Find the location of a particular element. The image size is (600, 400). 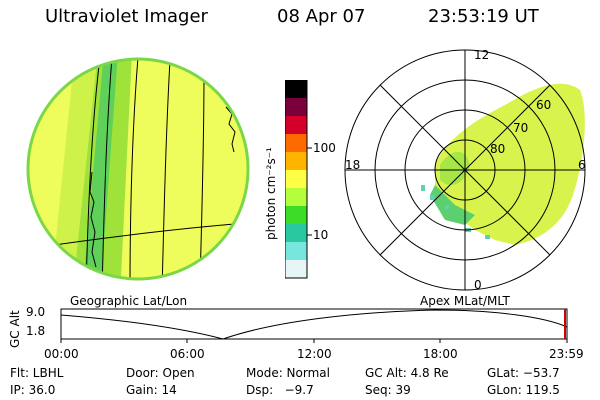

time-tick-0000: 00:00 is located at coordinates (61, 354).